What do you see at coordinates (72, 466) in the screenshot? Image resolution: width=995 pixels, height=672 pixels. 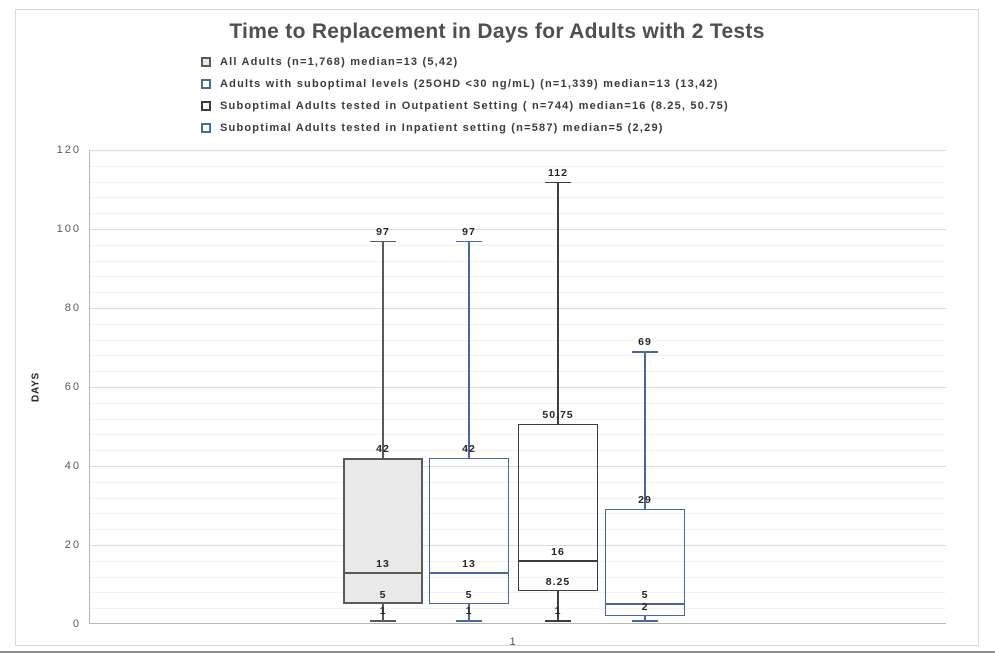 I see `y-tick-label: 40` at bounding box center [72, 466].